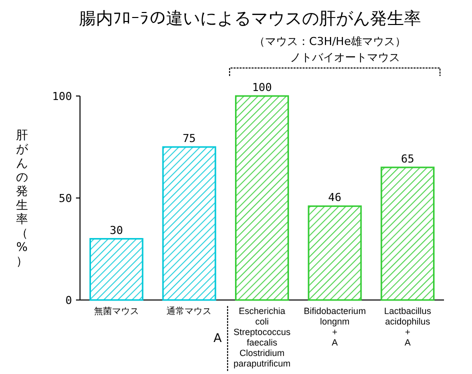  Describe the element at coordinates (22, 198) in the screenshot. I see `ylabel: 肝がんの発生率（%）` at that location.